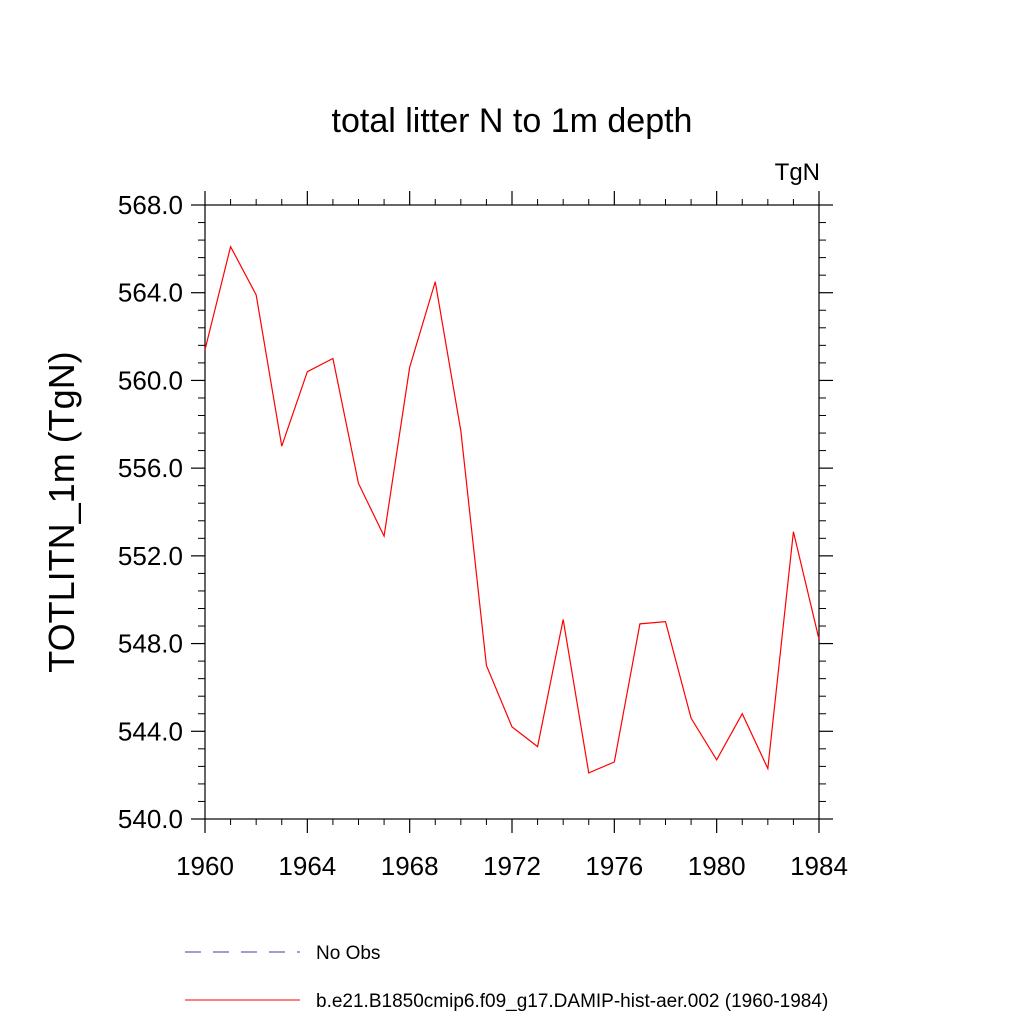  I want to click on x-tick-label: 1976, so click(614, 866).